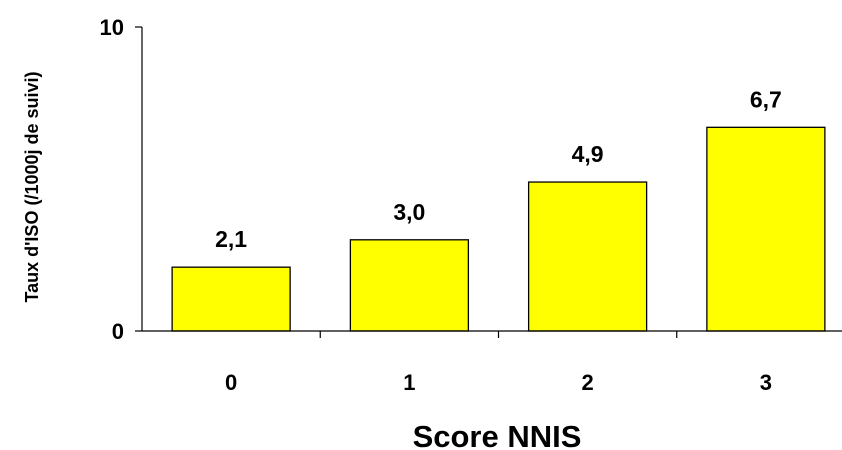  I want to click on y-tick-label-0: 0, so click(118, 331).